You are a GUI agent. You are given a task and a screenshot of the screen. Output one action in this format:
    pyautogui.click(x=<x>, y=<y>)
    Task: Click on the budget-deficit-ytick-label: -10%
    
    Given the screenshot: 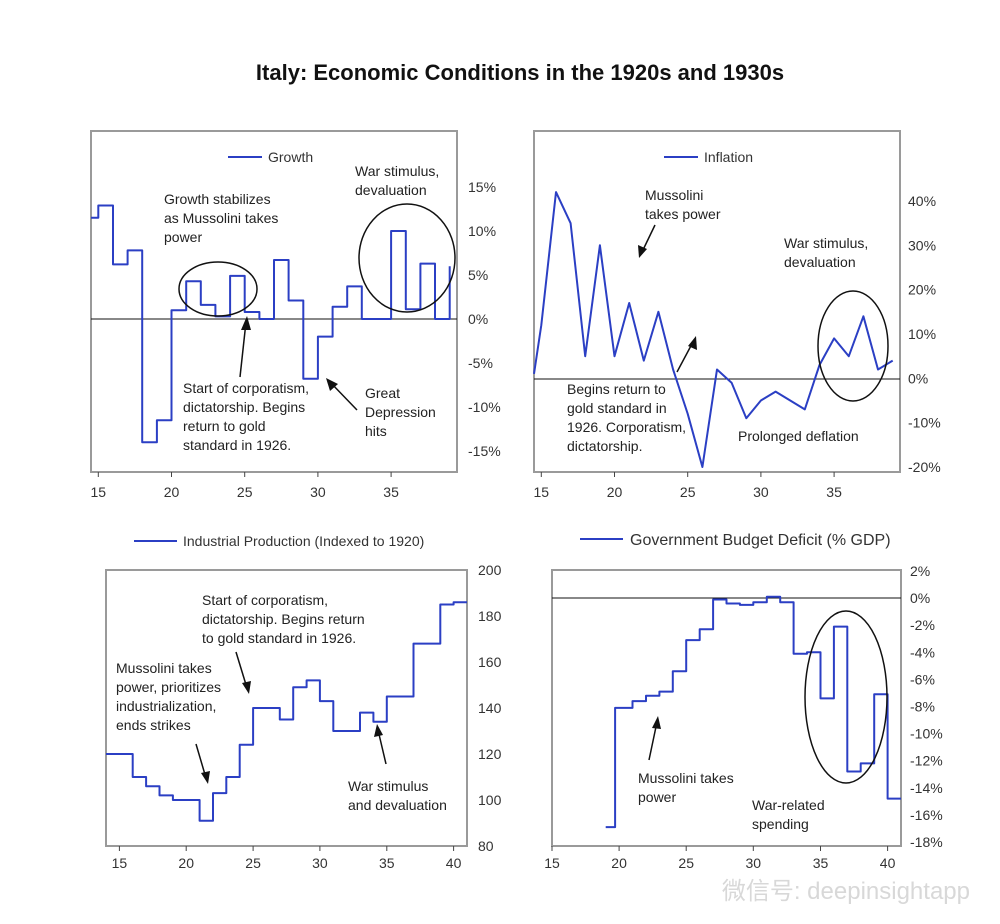 What is the action you would take?
    pyautogui.click(x=926, y=734)
    